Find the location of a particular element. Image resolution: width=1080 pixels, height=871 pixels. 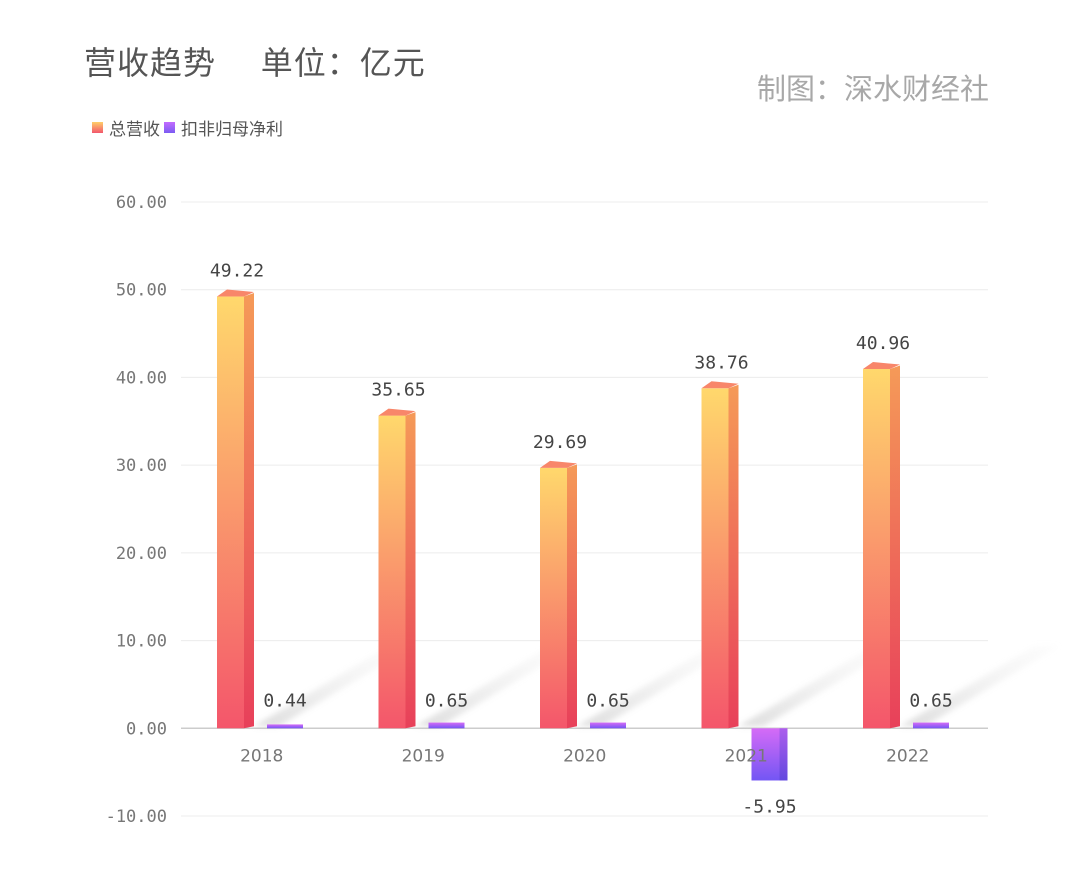

revenue-data-label: 49.22 is located at coordinates (237, 271).